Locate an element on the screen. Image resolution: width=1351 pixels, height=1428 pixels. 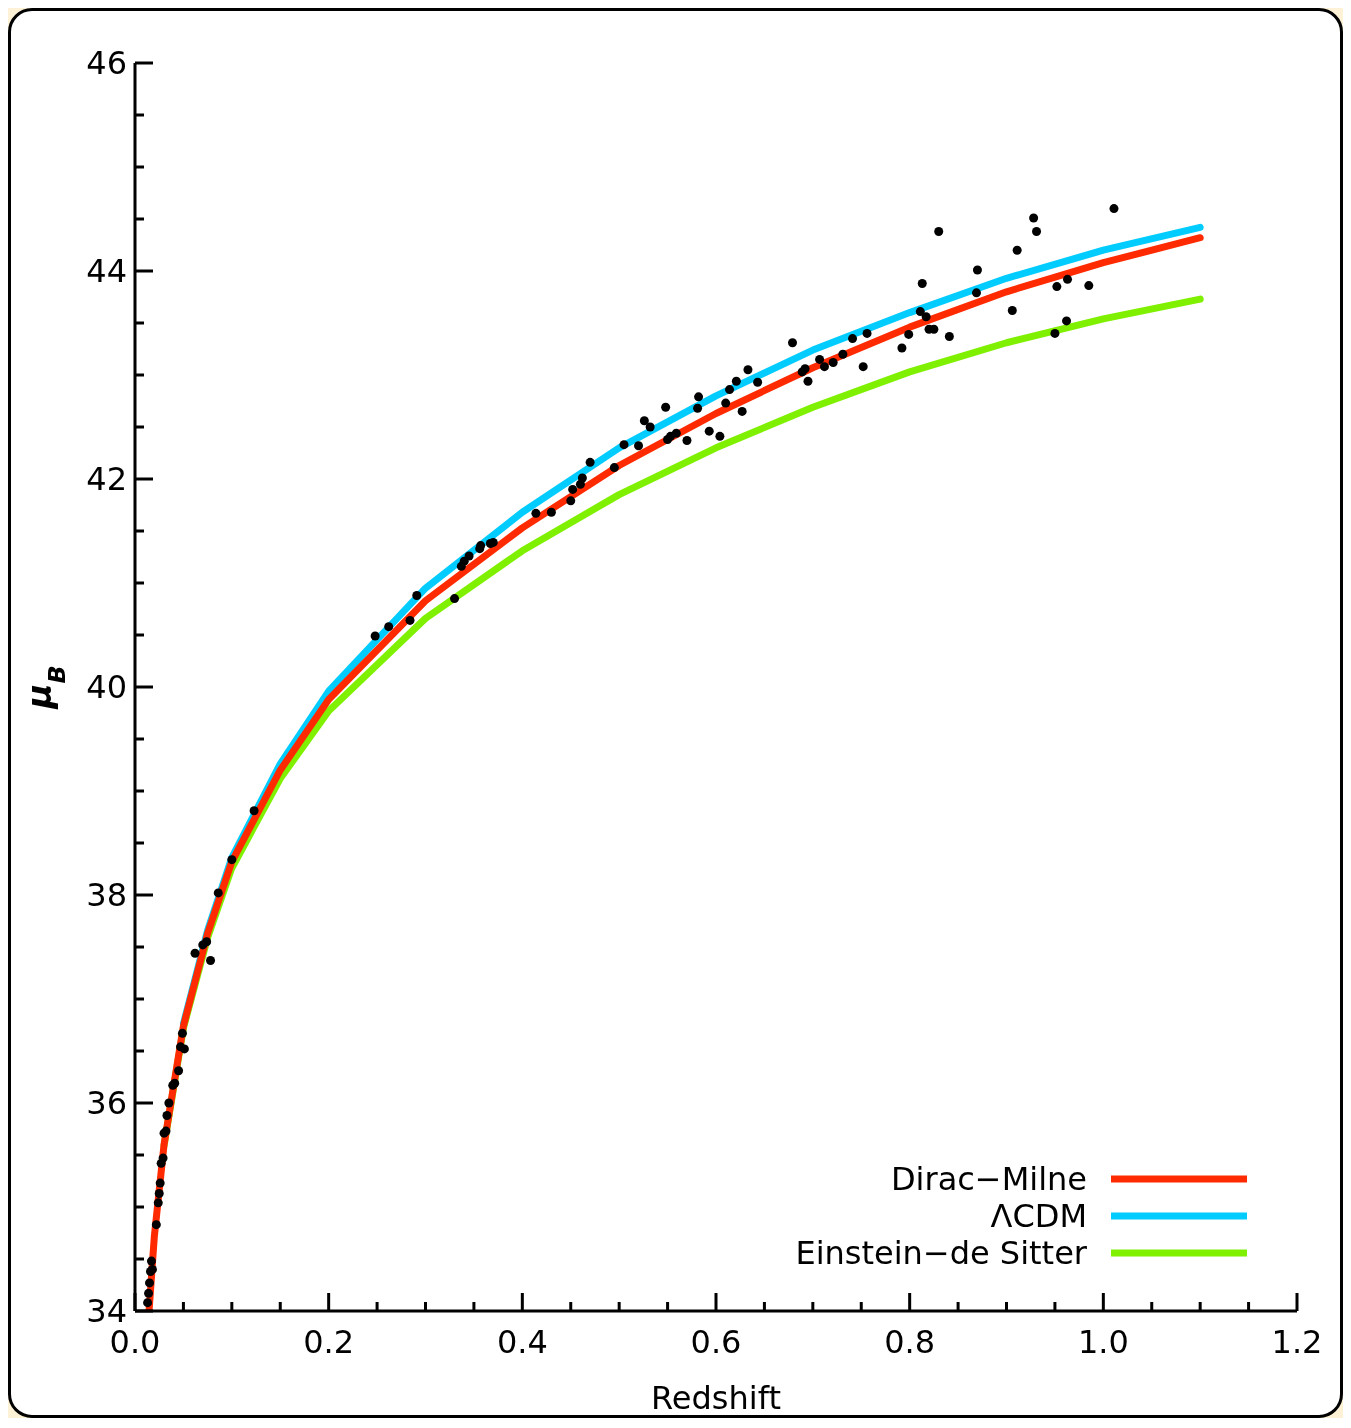
legend-label: Dirac−Milne is located at coordinates (988, 1178).